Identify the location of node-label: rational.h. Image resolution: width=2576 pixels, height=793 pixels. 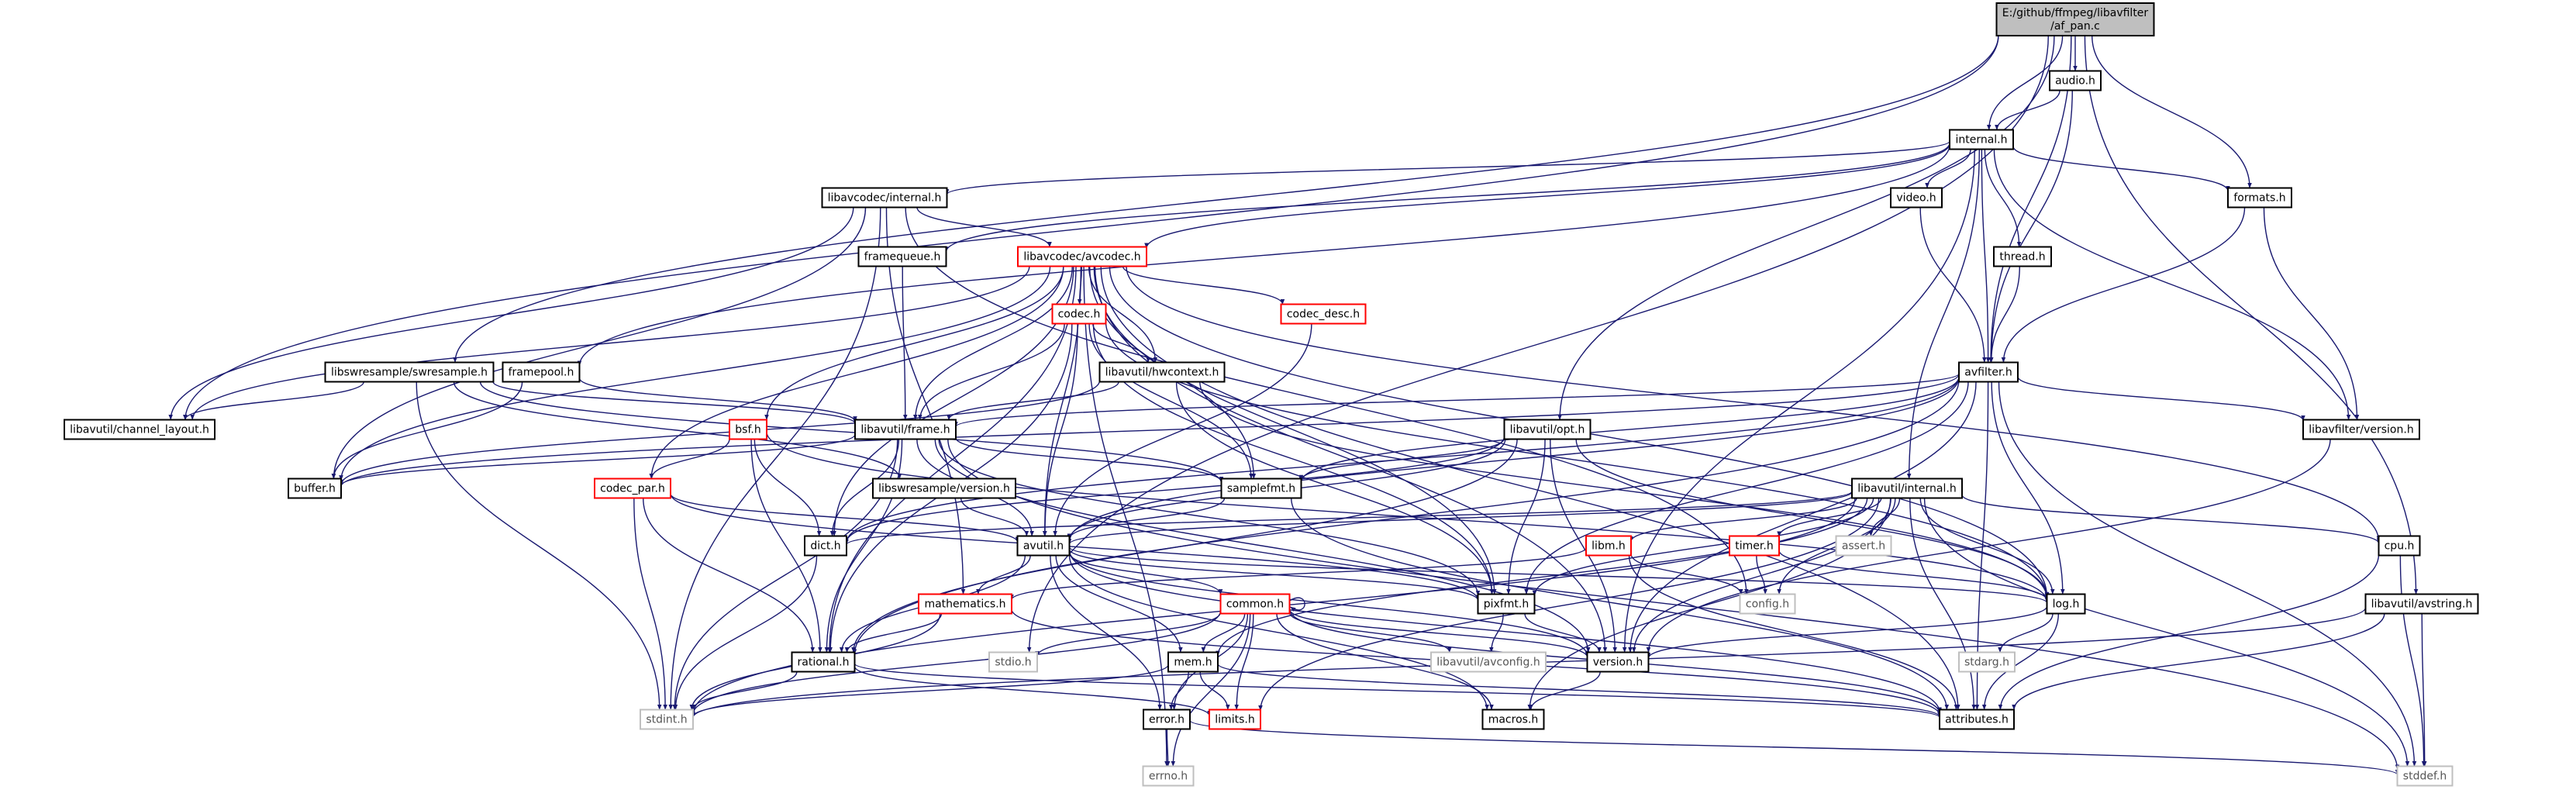
(824, 663).